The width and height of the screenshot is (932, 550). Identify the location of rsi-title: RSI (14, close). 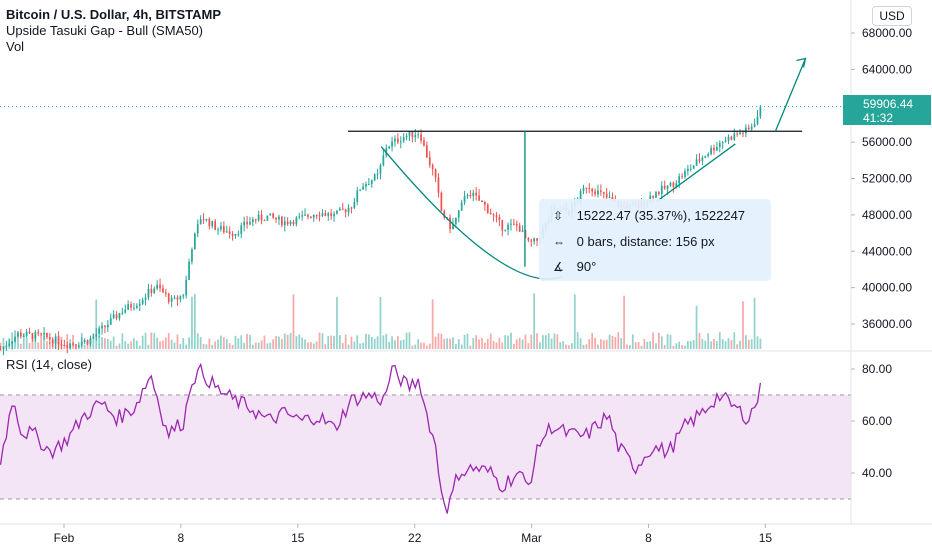
(49, 364).